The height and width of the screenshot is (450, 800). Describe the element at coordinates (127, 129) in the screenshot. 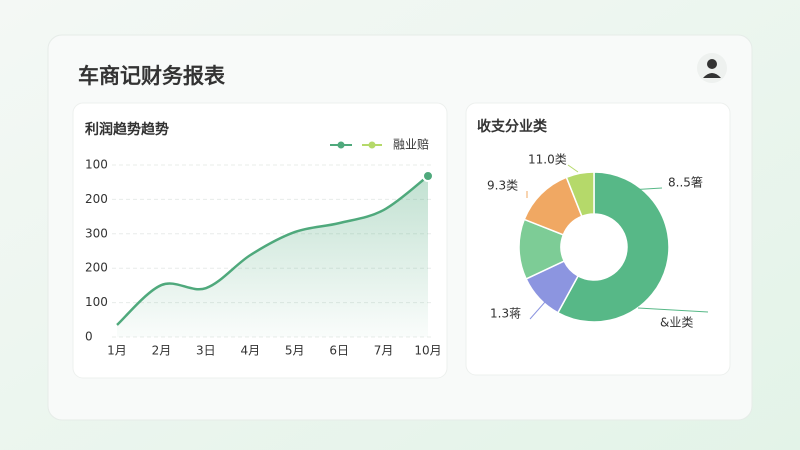

I see `line-title: 利润趋势趋势` at that location.